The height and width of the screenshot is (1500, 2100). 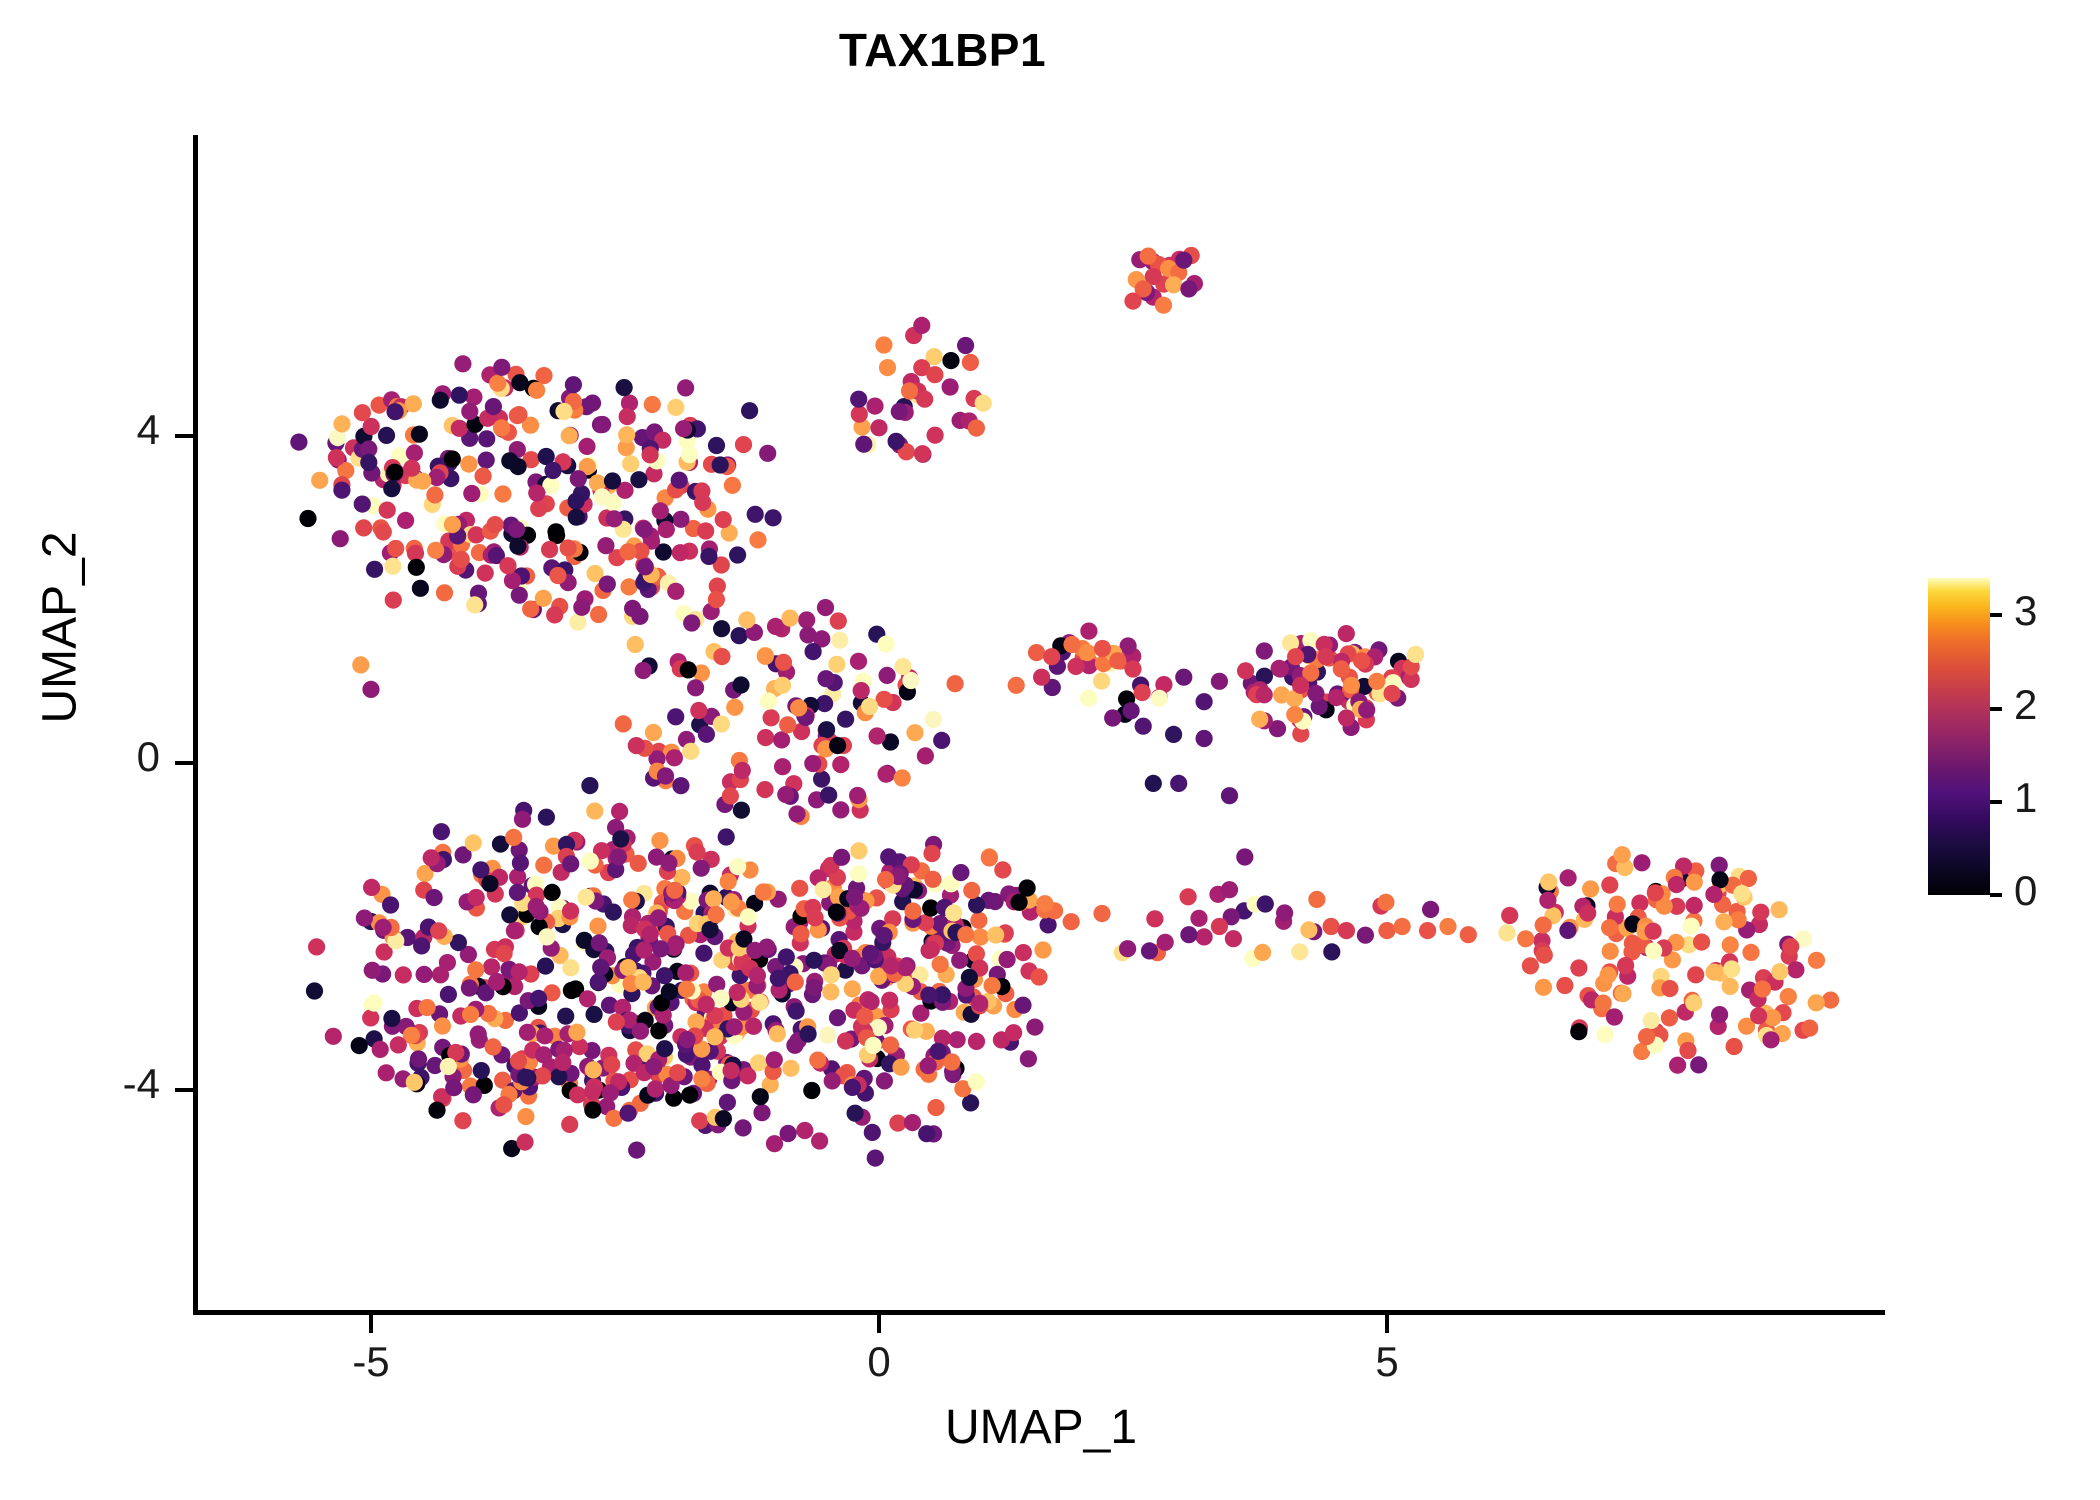 What do you see at coordinates (1387, 1324) in the screenshot?
I see `x-tick-mark` at bounding box center [1387, 1324].